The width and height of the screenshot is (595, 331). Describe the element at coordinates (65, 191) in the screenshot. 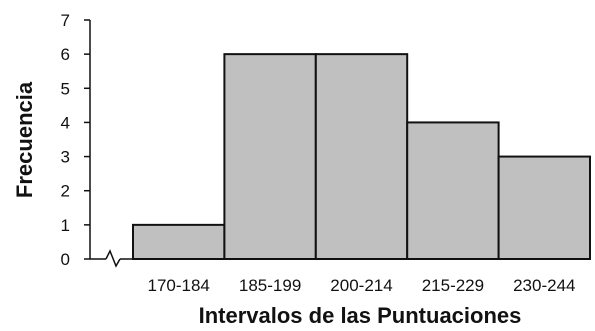

I see `y-tick-label: 2` at that location.